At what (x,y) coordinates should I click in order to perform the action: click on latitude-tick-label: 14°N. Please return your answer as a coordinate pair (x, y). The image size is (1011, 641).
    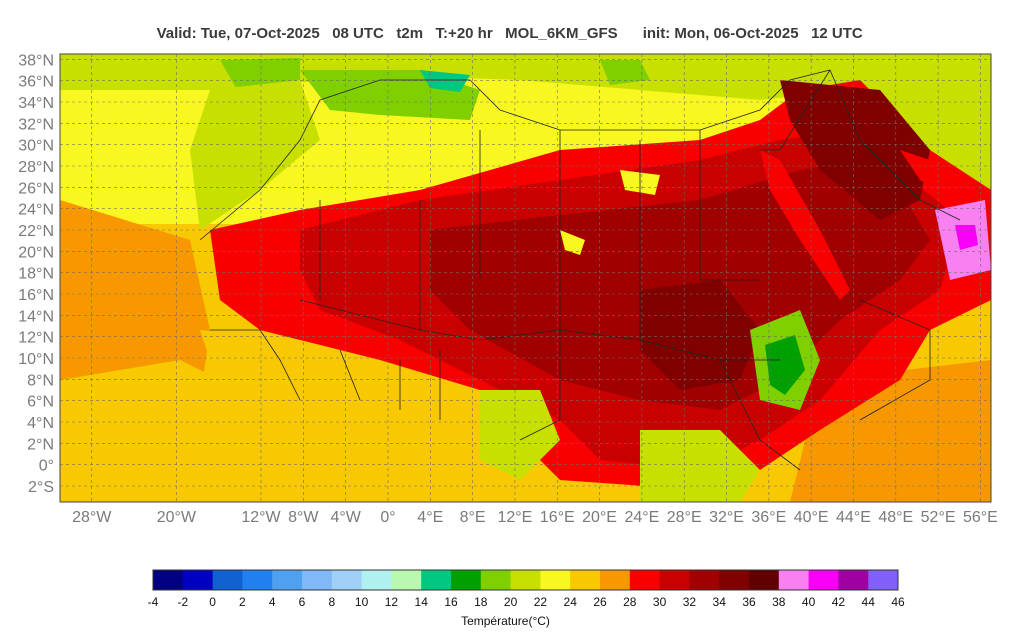
    Looking at the image, I should click on (36, 316).